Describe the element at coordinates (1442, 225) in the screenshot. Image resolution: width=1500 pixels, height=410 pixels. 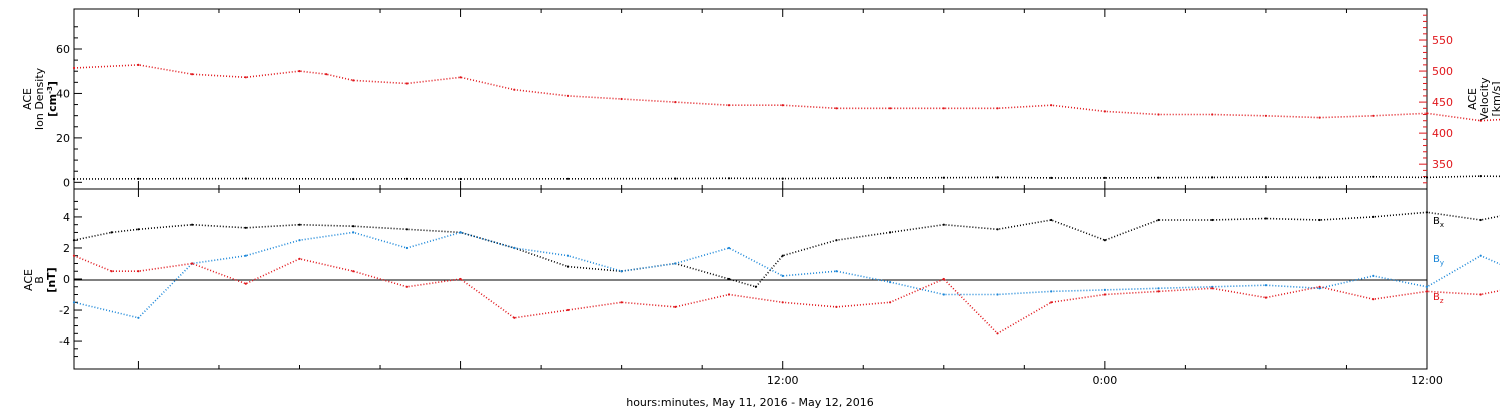
I see `legend-bx-sub: x` at that location.